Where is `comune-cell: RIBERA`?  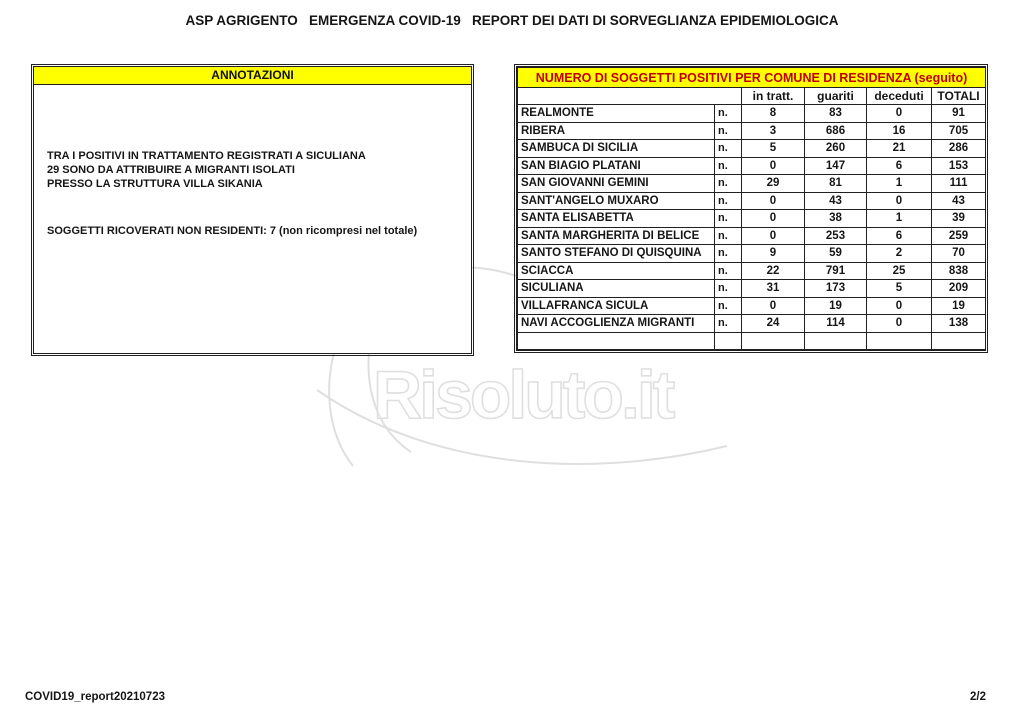
comune-cell: RIBERA is located at coordinates (616, 130).